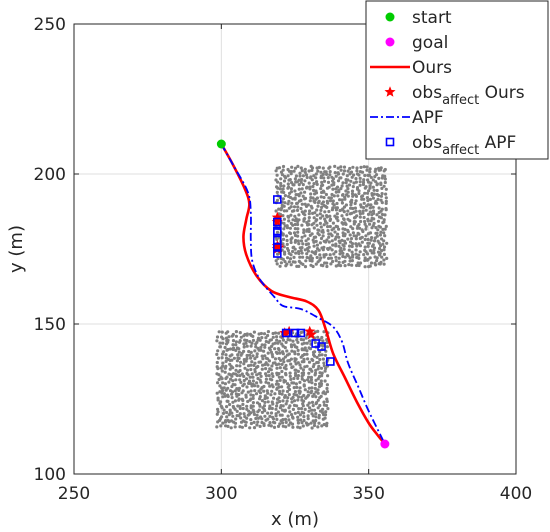 The image size is (550, 532). What do you see at coordinates (221, 144) in the screenshot?
I see `start-point` at bounding box center [221, 144].